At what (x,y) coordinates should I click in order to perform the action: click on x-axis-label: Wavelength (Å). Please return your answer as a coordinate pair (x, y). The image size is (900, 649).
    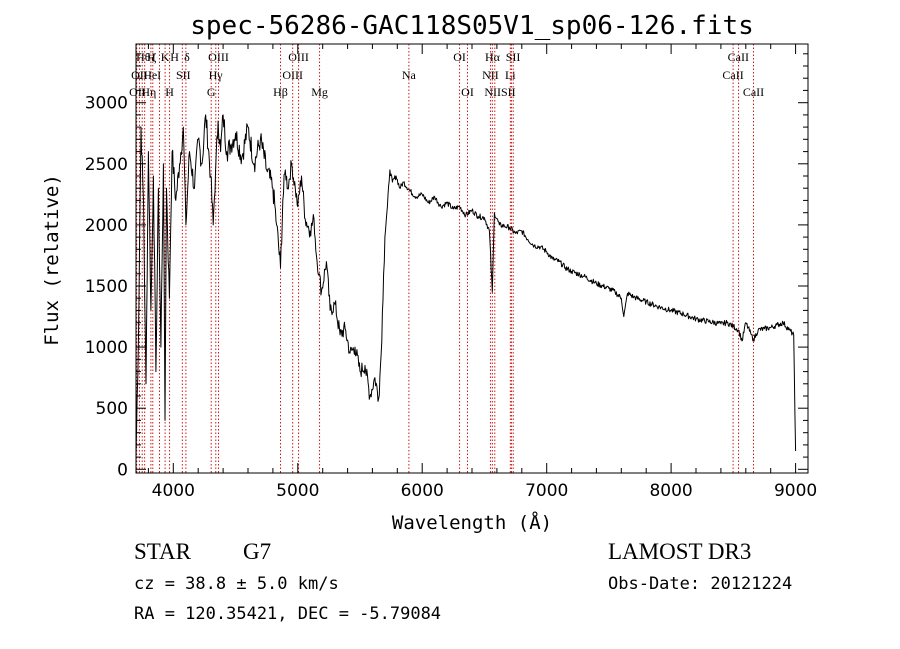
    Looking at the image, I should click on (472, 522).